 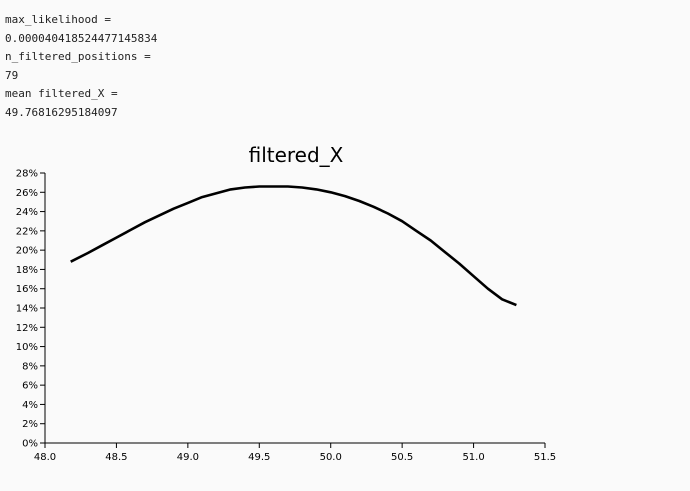 What do you see at coordinates (81, 38) in the screenshot?
I see `max-likelihood-value: 0.000040418524477145834` at bounding box center [81, 38].